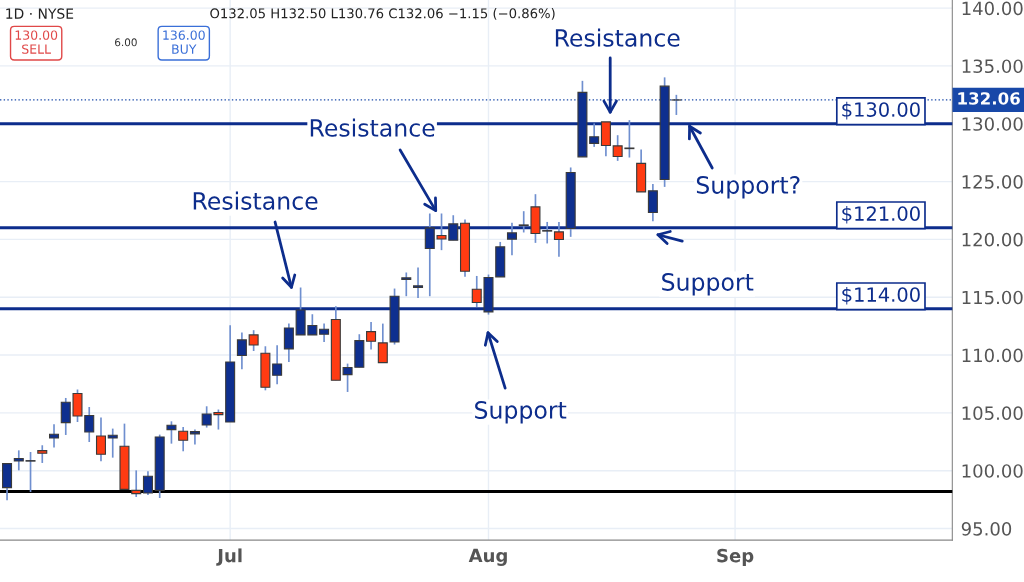 Image resolution: width=1024 pixels, height=582 pixels. I want to click on annotation: 130.00 SELL, so click(36, 42).